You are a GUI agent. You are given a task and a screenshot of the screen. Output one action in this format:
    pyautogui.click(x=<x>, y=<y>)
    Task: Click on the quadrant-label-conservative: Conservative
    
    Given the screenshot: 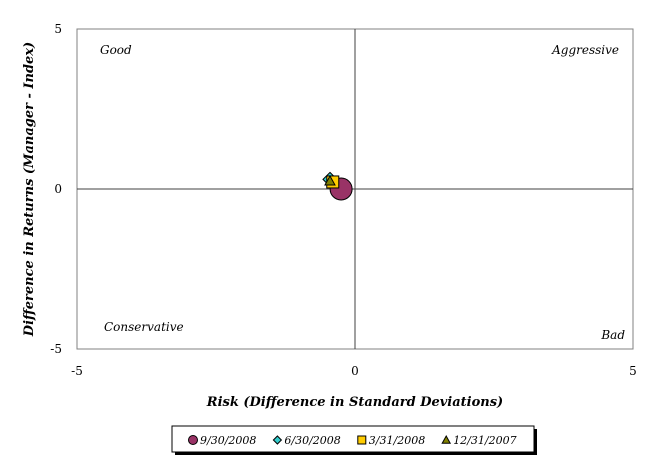 What is the action you would take?
    pyautogui.click(x=144, y=327)
    